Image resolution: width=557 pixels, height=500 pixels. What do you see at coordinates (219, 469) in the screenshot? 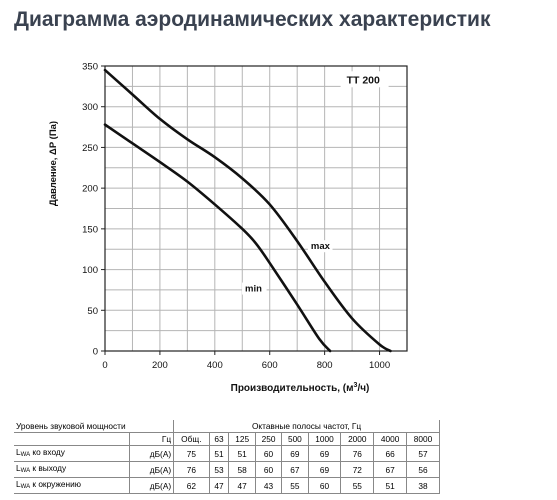
I see `table-cell: 53` at bounding box center [219, 469].